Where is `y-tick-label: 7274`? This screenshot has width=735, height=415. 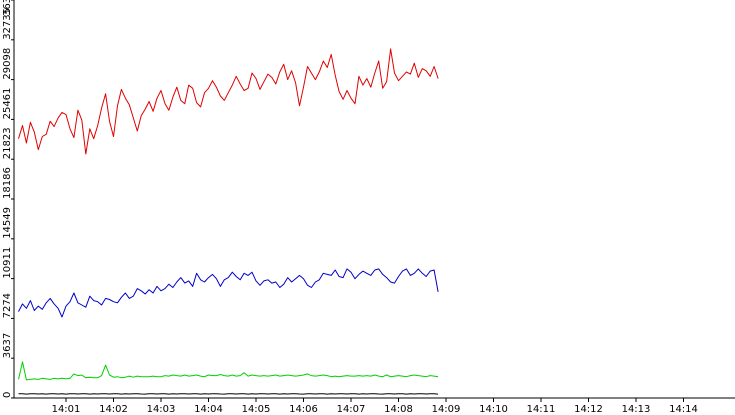 y-tick-label: 7274 is located at coordinates (7, 305).